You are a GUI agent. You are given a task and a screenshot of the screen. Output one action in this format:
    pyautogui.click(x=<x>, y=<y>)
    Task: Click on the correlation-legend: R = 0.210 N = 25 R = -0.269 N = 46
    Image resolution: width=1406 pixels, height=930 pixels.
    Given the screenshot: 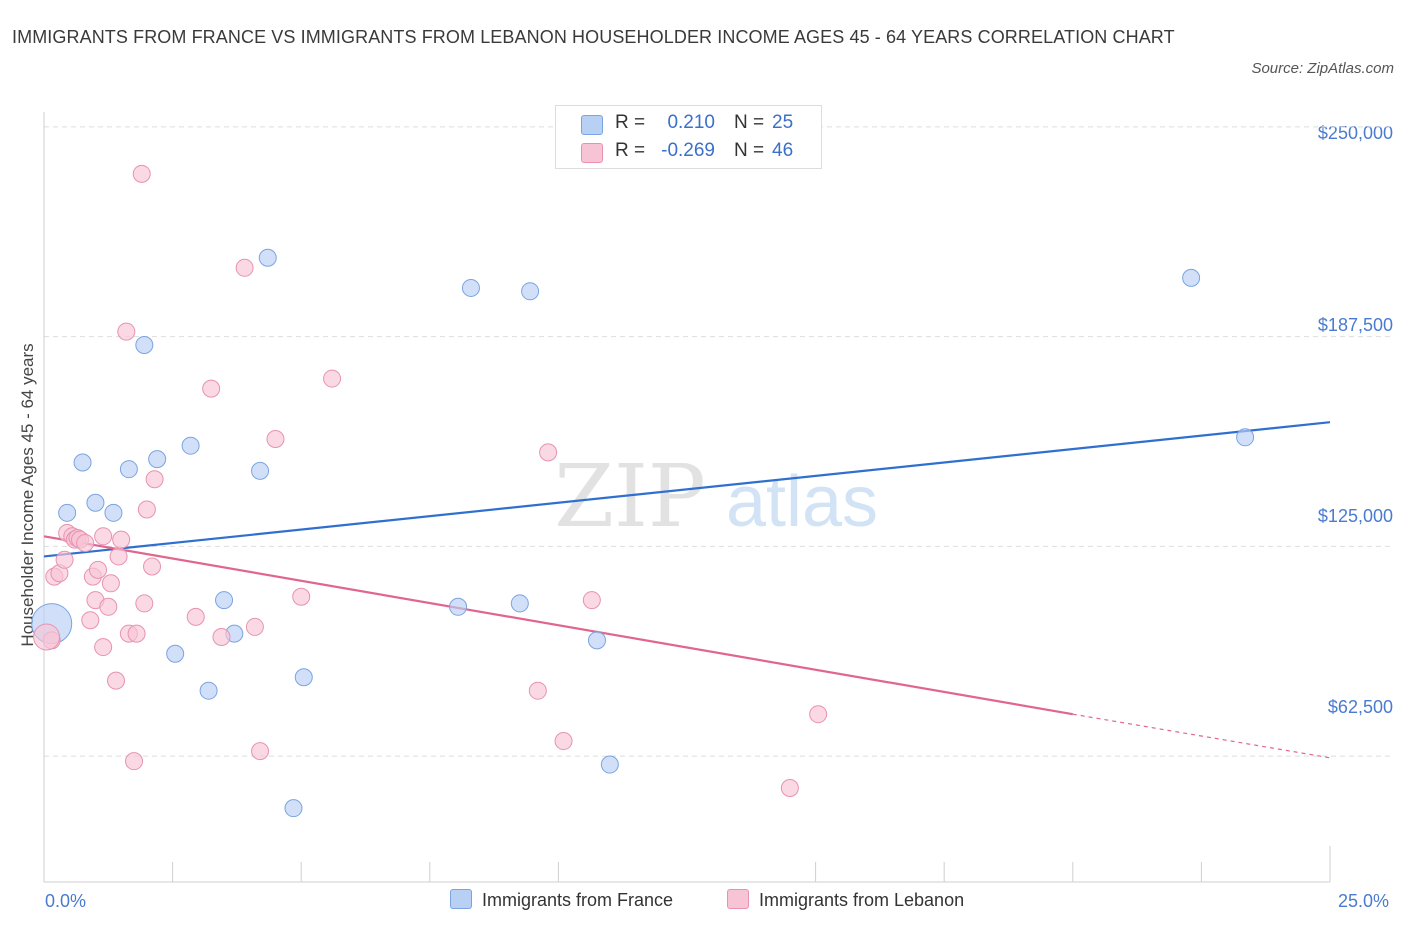 What is the action you would take?
    pyautogui.click(x=688, y=137)
    